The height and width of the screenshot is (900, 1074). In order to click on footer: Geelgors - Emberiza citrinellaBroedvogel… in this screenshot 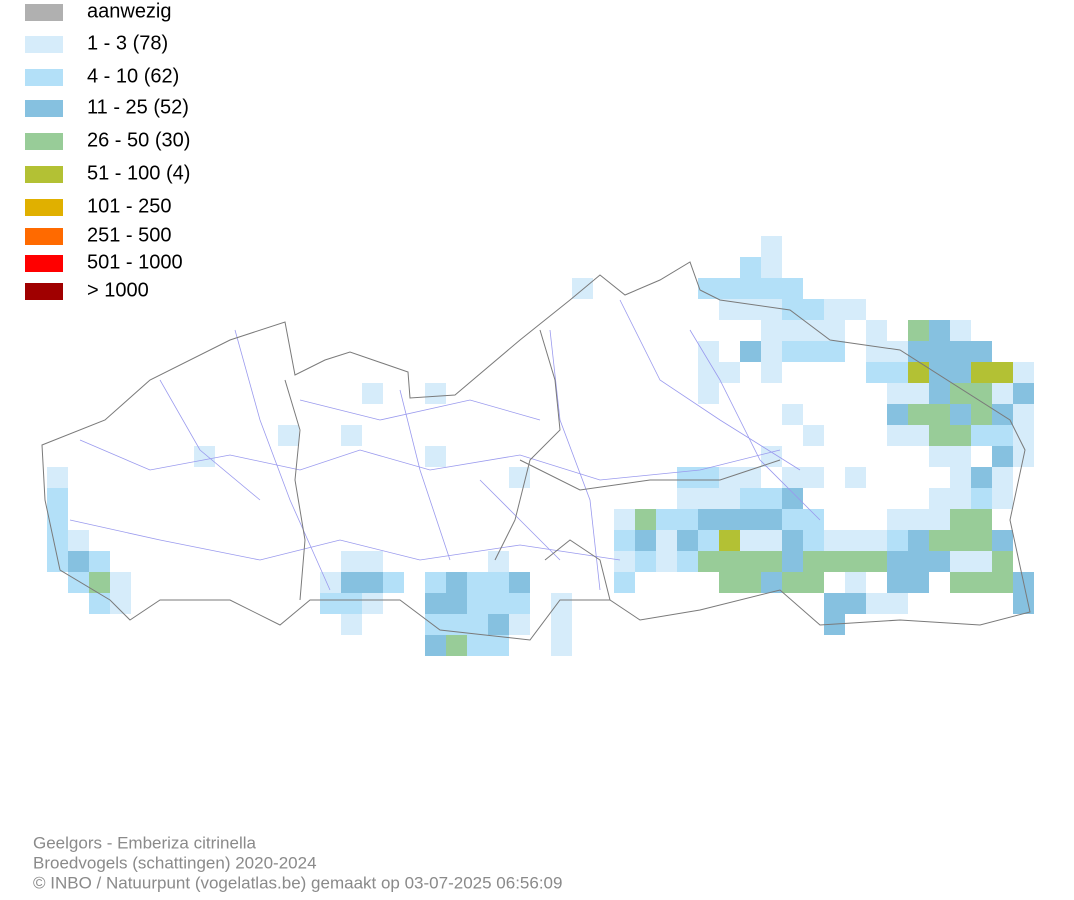, I will do `click(297, 862)`.